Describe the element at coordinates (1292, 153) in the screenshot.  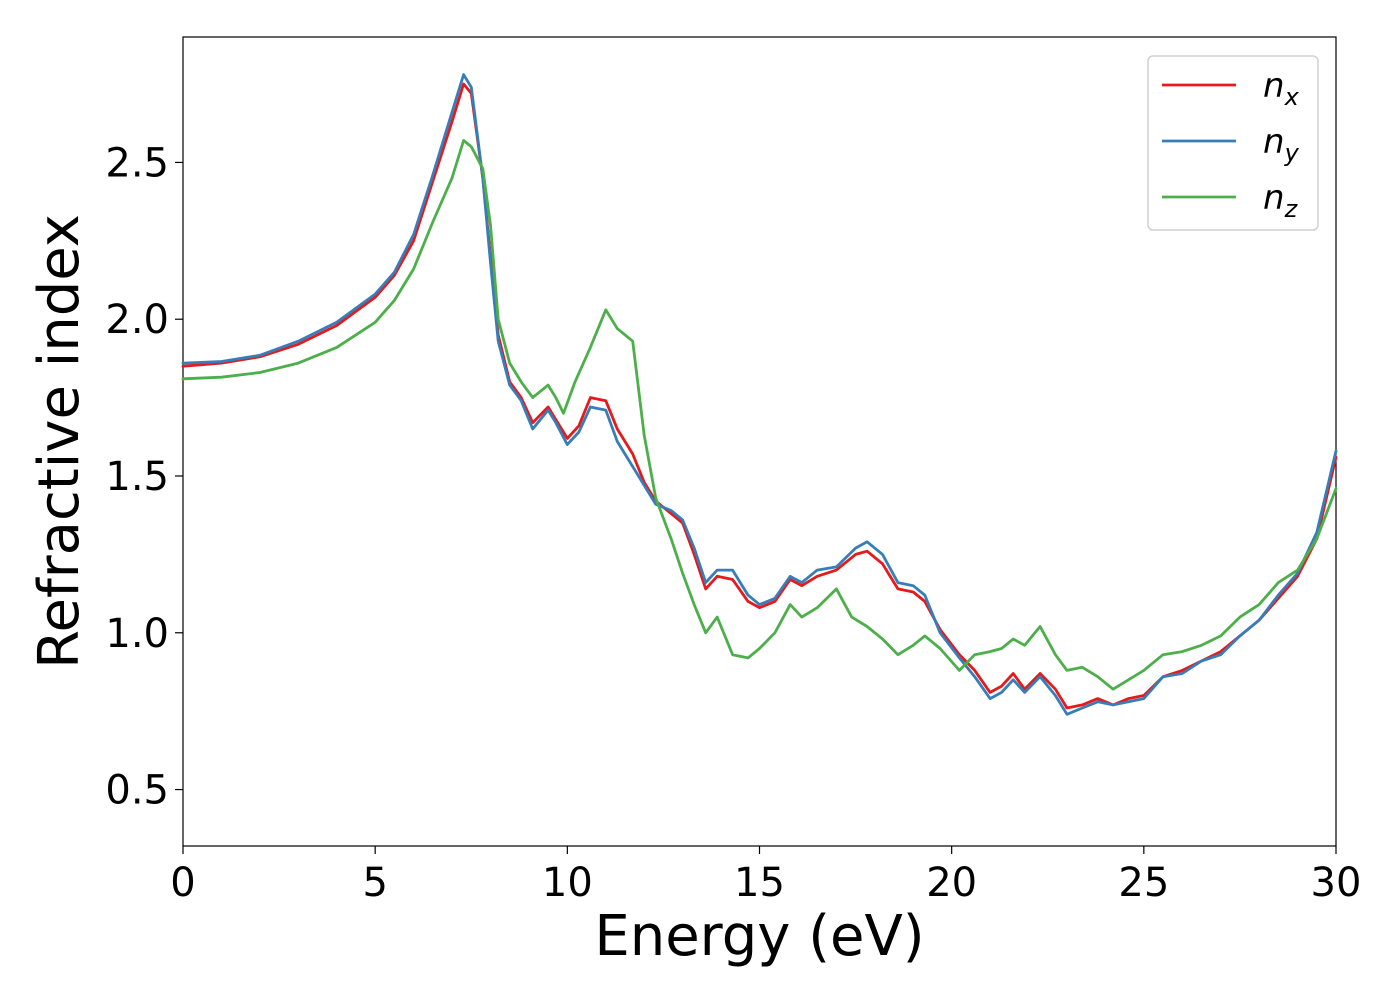
I see `legend-label-subscript: y` at that location.